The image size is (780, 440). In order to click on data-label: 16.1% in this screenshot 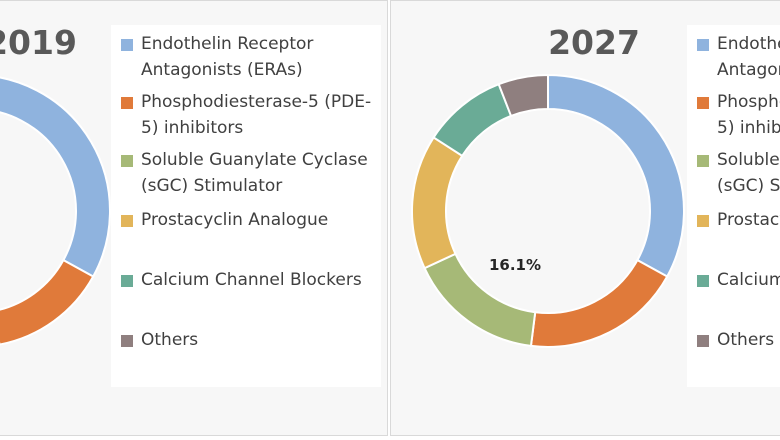, I will do `click(515, 265)`.